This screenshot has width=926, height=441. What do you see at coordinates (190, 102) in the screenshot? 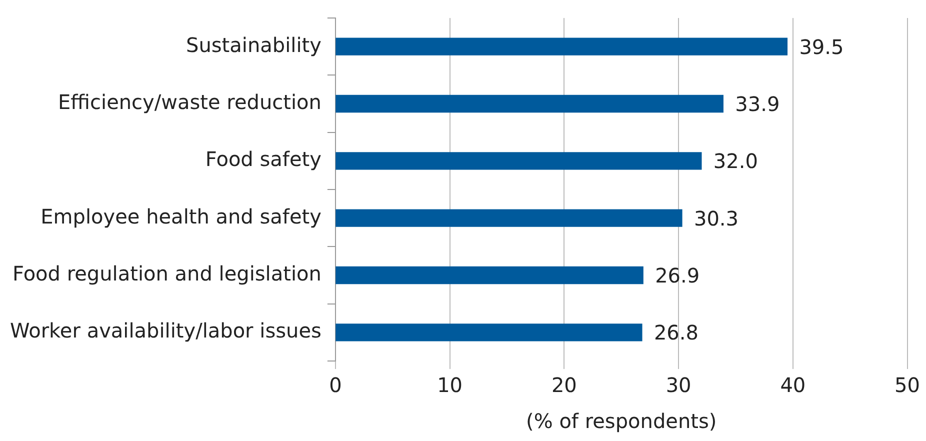
I see `y-tick-label: Efficiency/waste reduction` at bounding box center [190, 102].